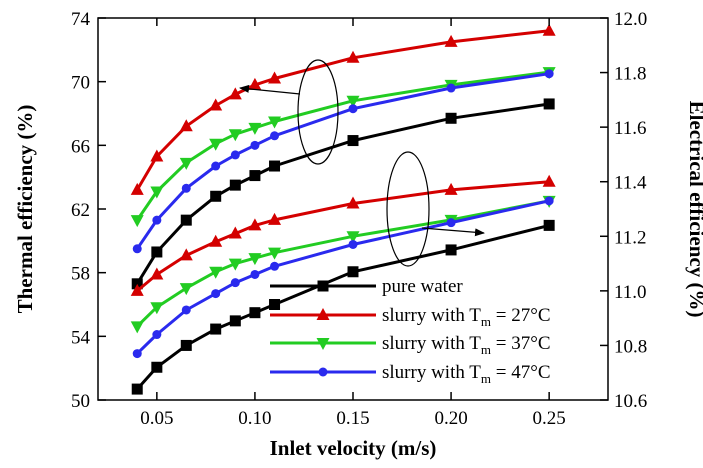 This screenshot has width=703, height=468. I want to click on legend-label: slurry with Tm = 47°C, so click(466, 374).